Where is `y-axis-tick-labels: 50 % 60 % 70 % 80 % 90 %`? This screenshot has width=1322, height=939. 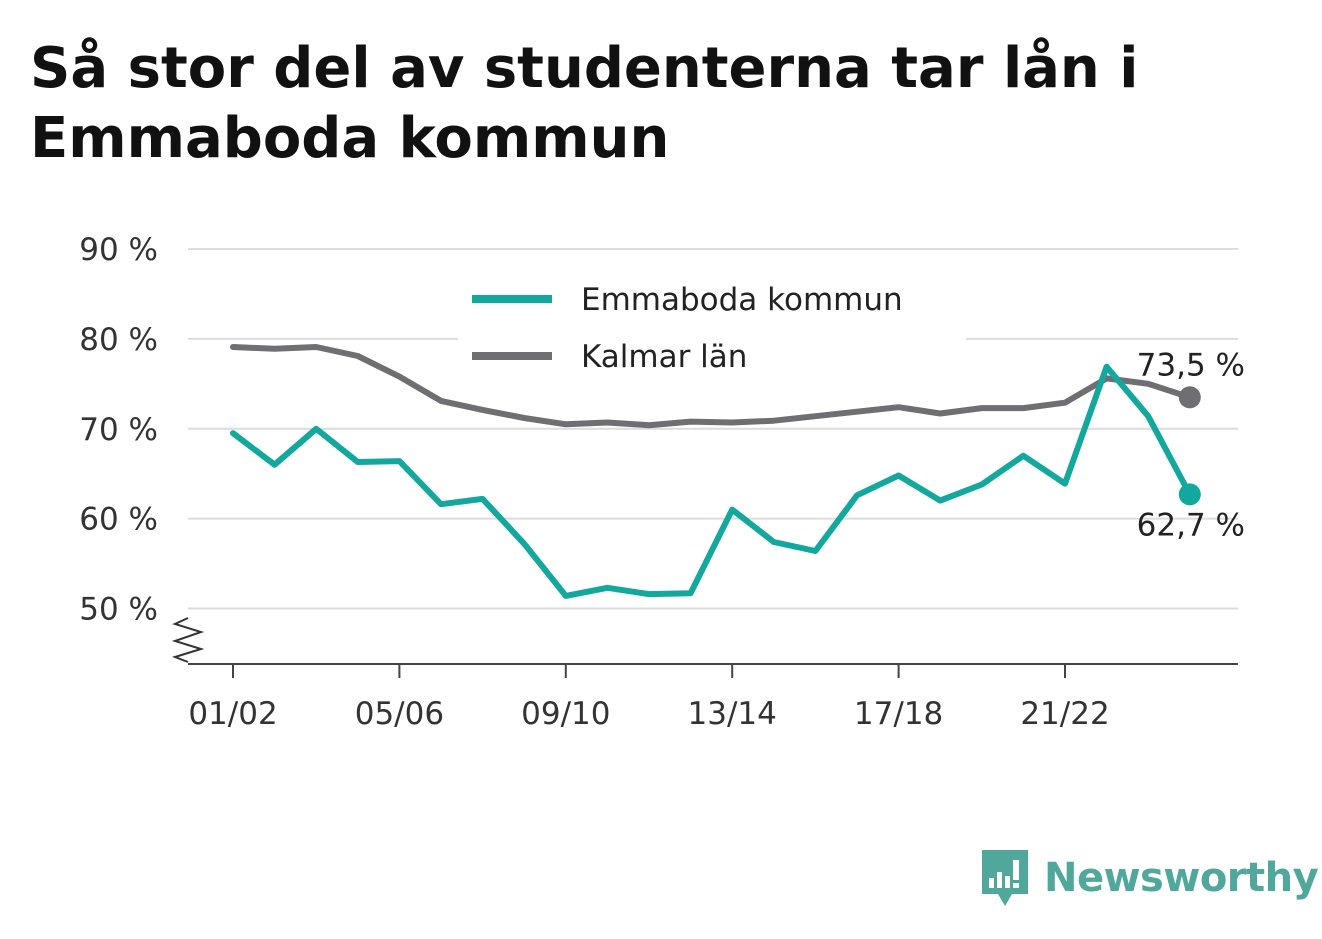 y-axis-tick-labels: 50 % 60 % 70 % 80 % 90 % is located at coordinates (118, 430).